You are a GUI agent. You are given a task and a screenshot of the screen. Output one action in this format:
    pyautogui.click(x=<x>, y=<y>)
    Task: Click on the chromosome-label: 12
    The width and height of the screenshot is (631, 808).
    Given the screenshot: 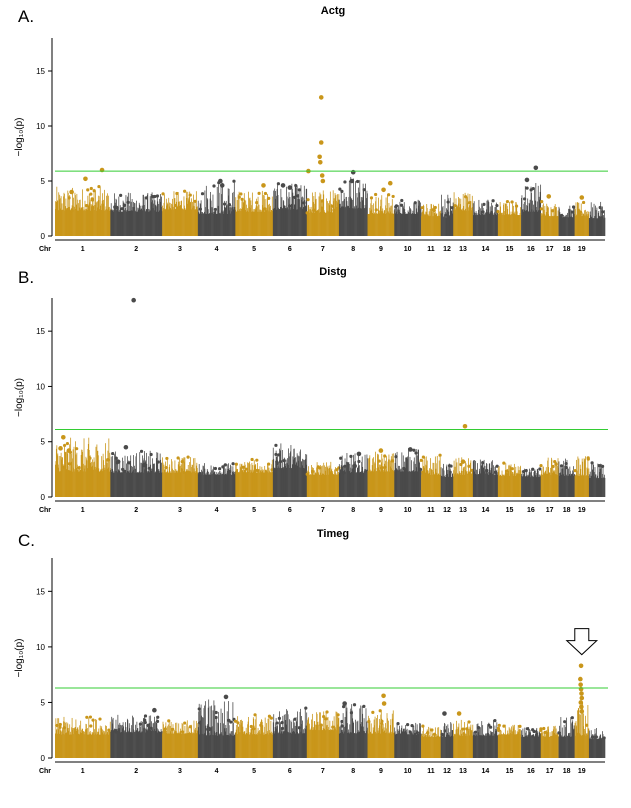 What is the action you would take?
    pyautogui.click(x=447, y=771)
    